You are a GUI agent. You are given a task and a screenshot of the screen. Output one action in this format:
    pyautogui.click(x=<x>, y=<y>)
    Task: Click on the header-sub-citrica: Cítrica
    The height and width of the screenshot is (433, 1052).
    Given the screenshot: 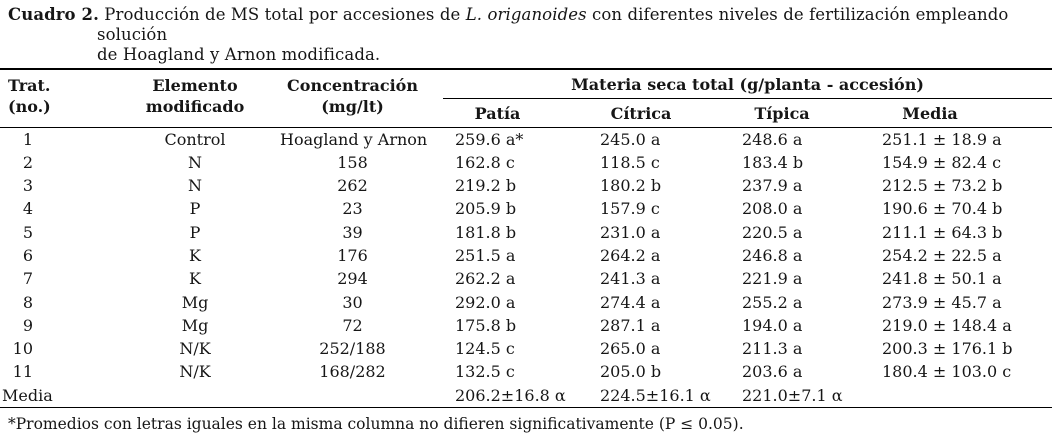 What is the action you would take?
    pyautogui.click(x=641, y=113)
    